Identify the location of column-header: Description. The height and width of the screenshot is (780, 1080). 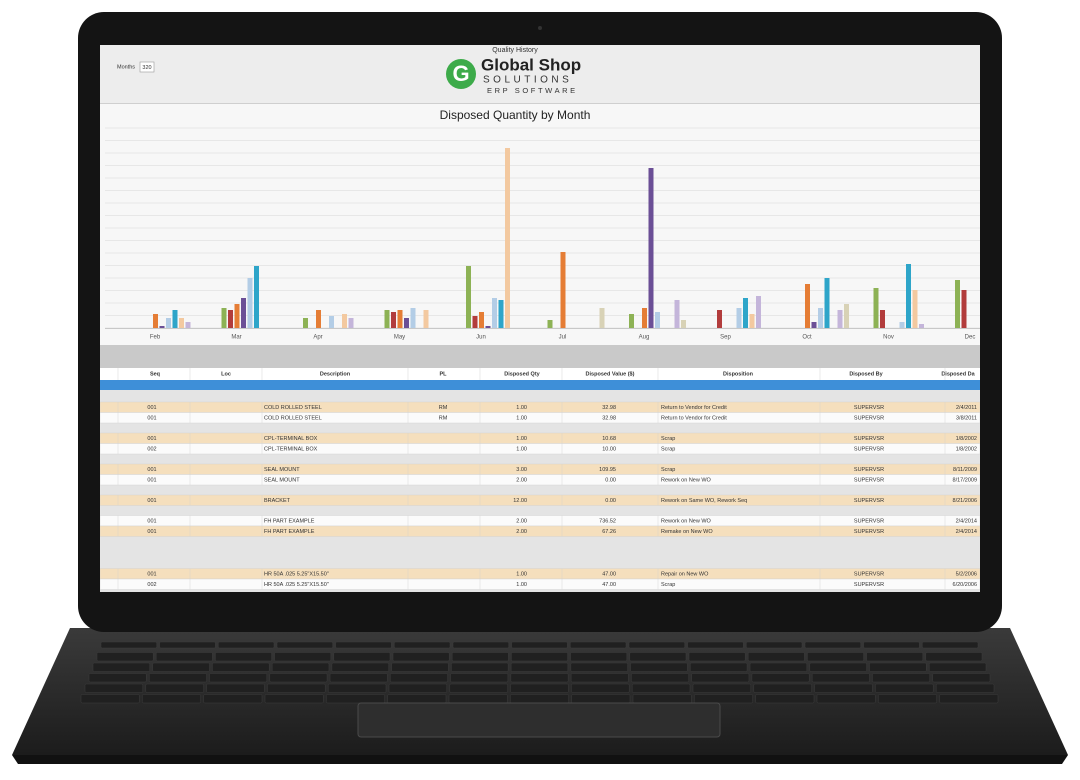
(335, 374).